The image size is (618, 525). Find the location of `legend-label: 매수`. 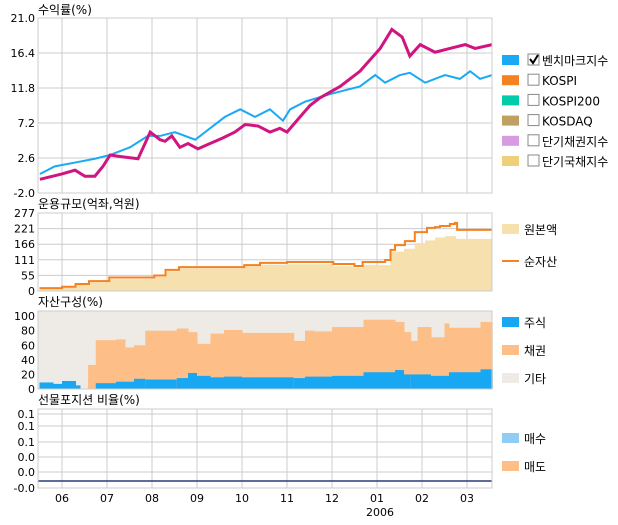

legend-label: 매수 is located at coordinates (535, 439).